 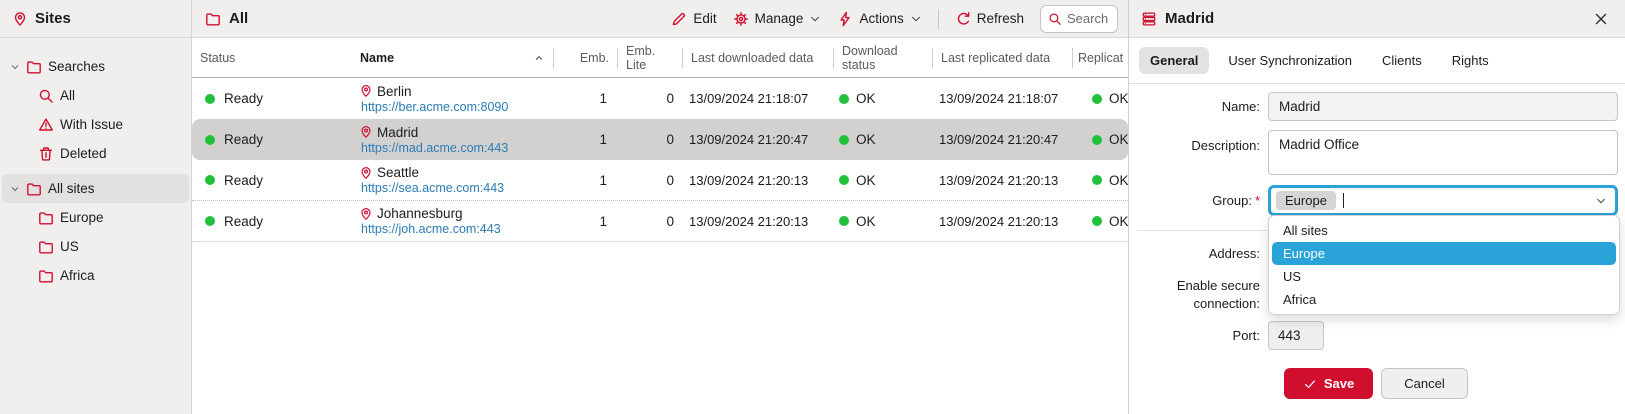 What do you see at coordinates (679, 19) in the screenshot?
I see `pencil-icon` at bounding box center [679, 19].